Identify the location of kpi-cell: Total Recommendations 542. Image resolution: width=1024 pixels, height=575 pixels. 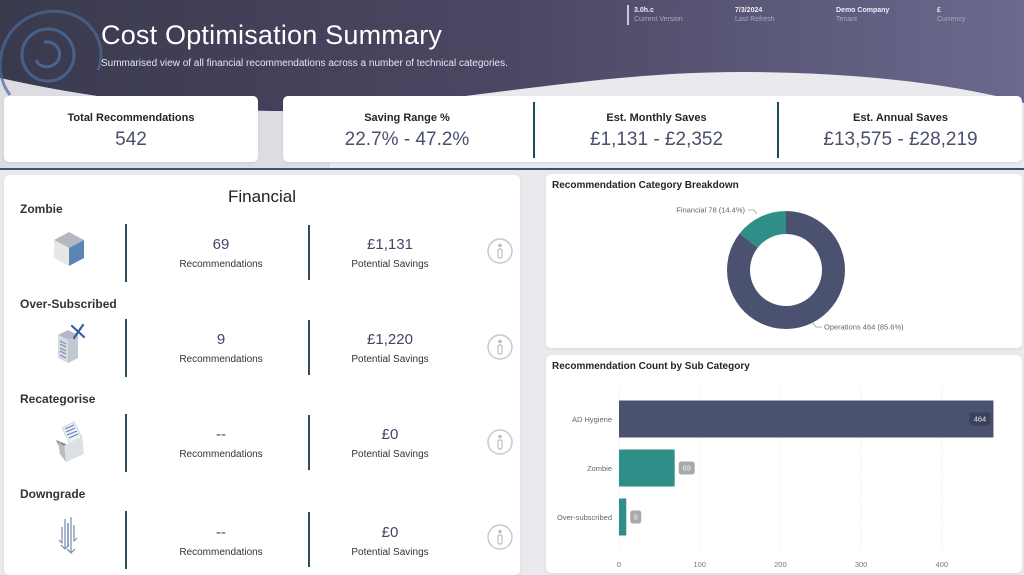
(131, 129).